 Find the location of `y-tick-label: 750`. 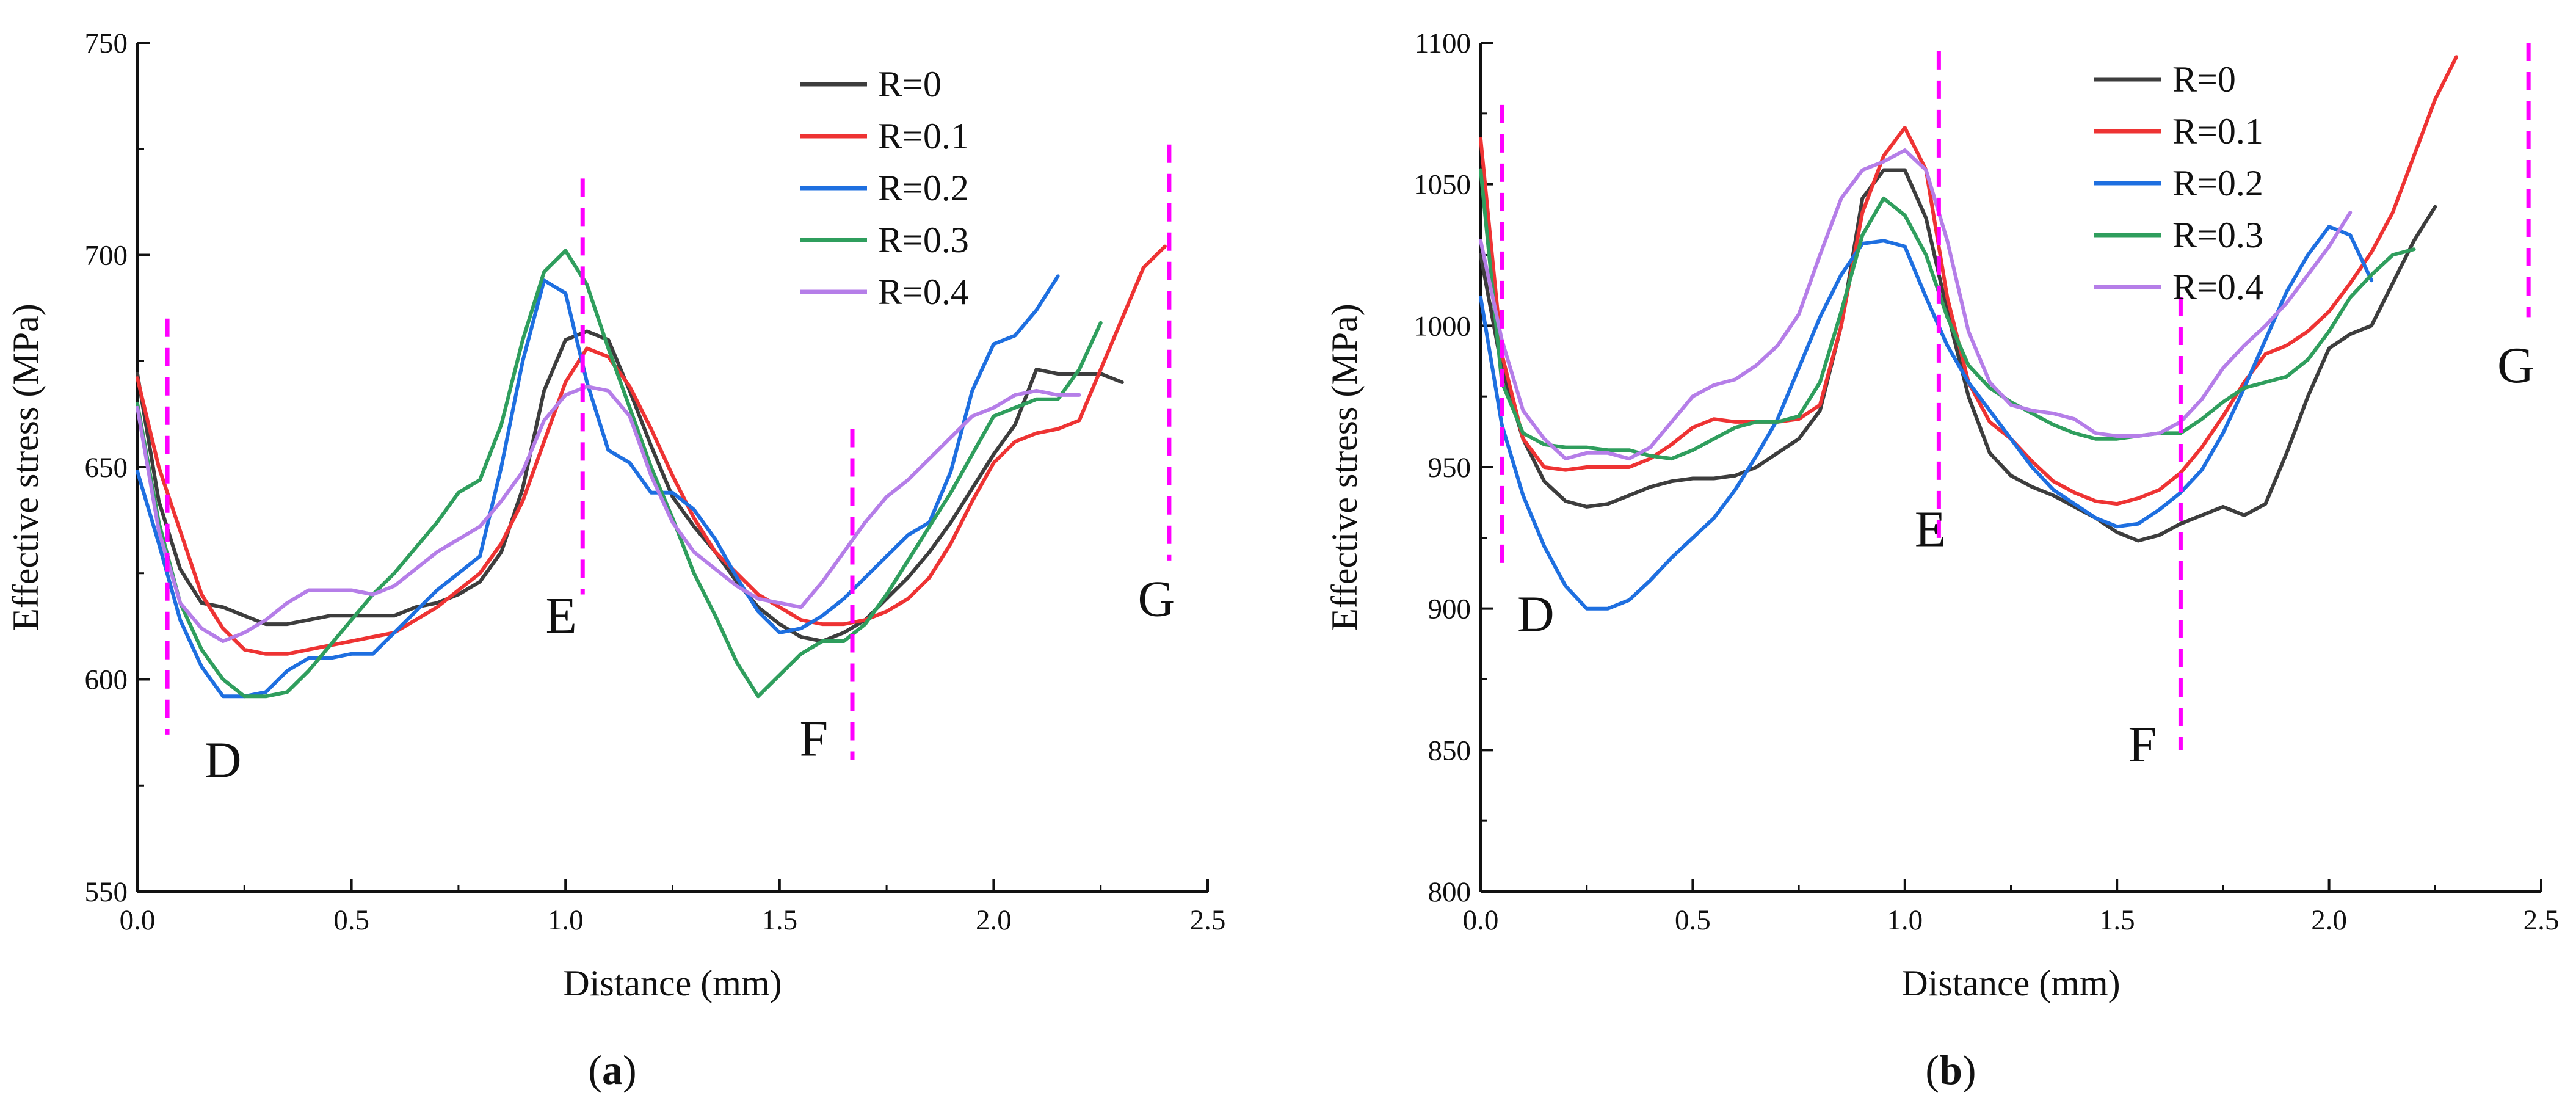

y-tick-label: 750 is located at coordinates (106, 43).